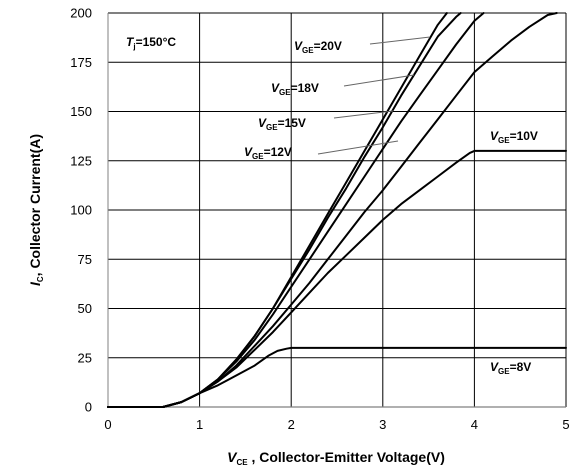  What do you see at coordinates (36, 210) in the screenshot?
I see `y-axis-title: IC, Collector Current(A)` at bounding box center [36, 210].